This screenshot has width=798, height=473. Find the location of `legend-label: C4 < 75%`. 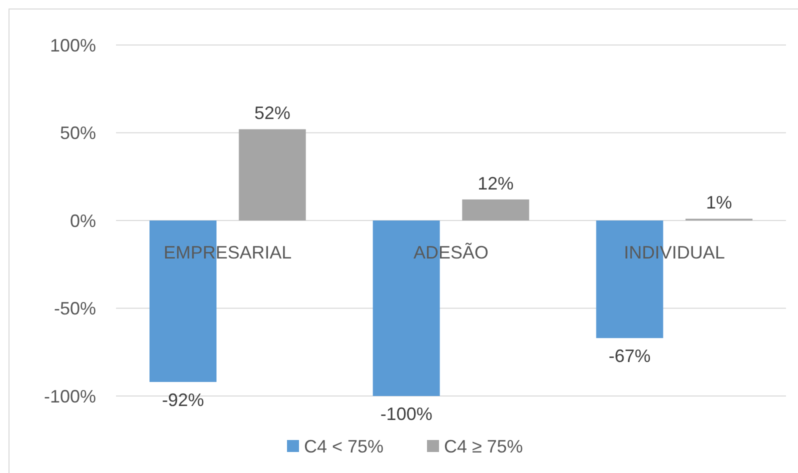

legend-label: C4 < 75% is located at coordinates (344, 446).